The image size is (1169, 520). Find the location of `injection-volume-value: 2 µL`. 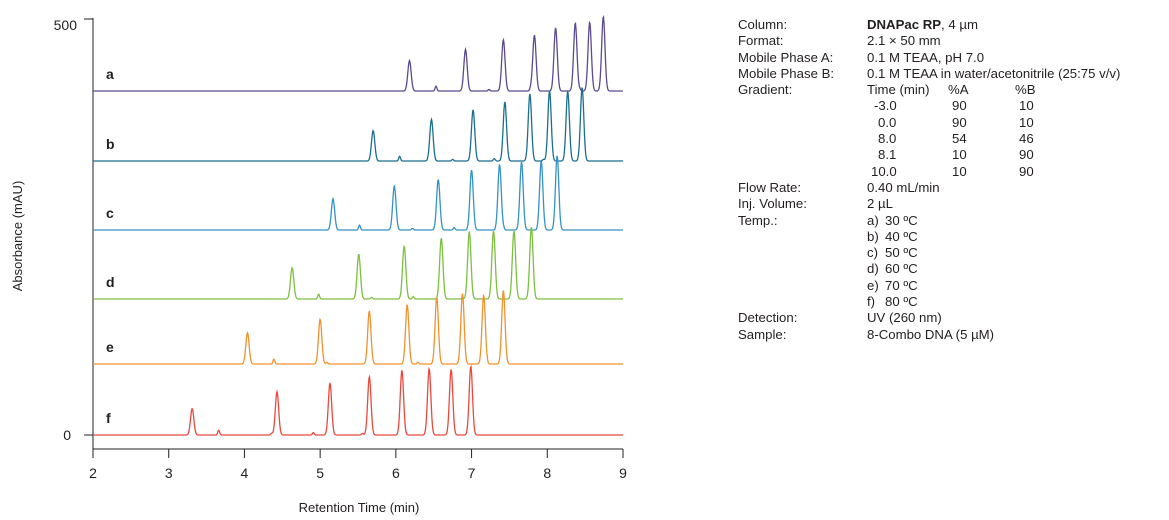

injection-volume-value: 2 µL is located at coordinates (880, 204).